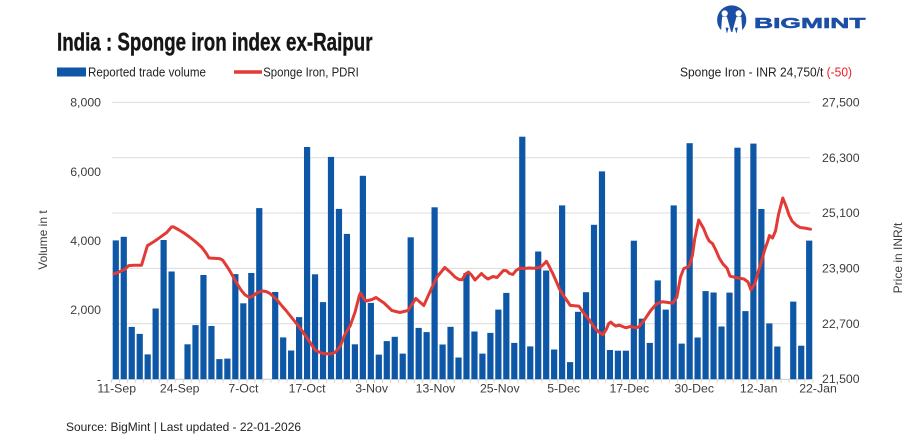 The width and height of the screenshot is (914, 448). Describe the element at coordinates (311, 71) in the screenshot. I see `svg-text: Sponge Iron, PDRI` at that location.